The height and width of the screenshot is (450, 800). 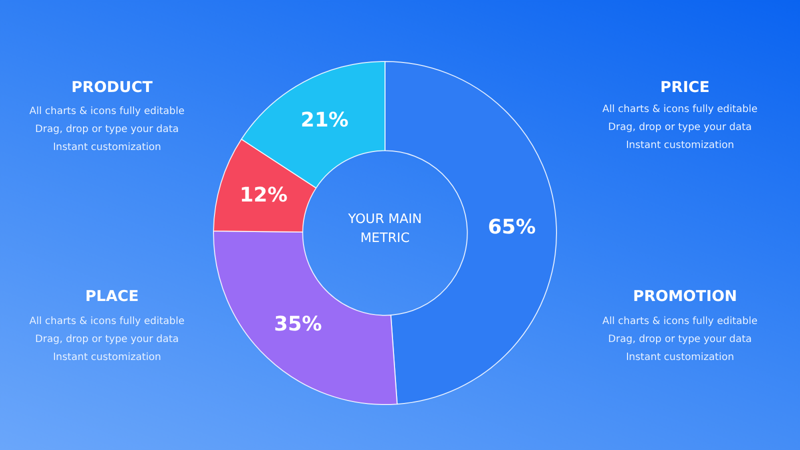 What do you see at coordinates (385, 229) in the screenshot?
I see `text: YOUR MAIN METRIC` at bounding box center [385, 229].